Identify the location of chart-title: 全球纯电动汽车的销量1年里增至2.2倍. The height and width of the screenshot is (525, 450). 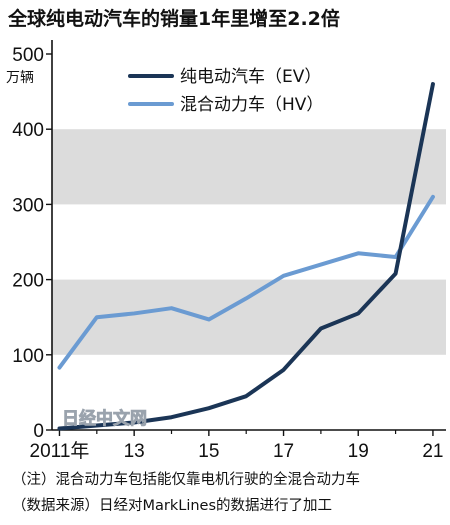
(174, 19).